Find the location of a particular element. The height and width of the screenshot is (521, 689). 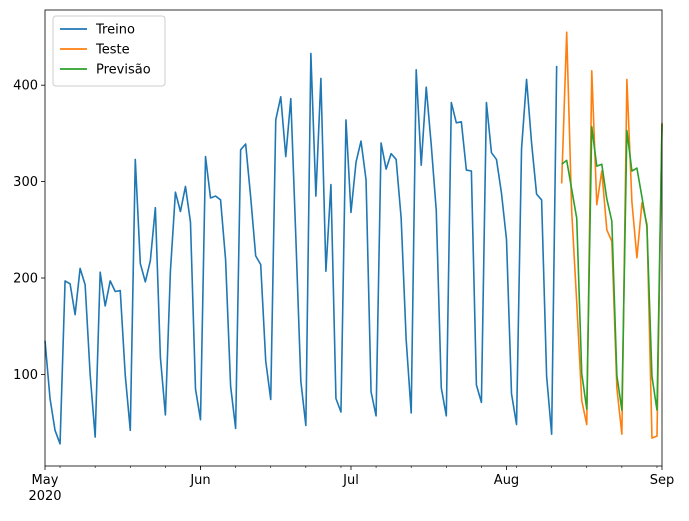

x-tick-label: May is located at coordinates (45, 480).